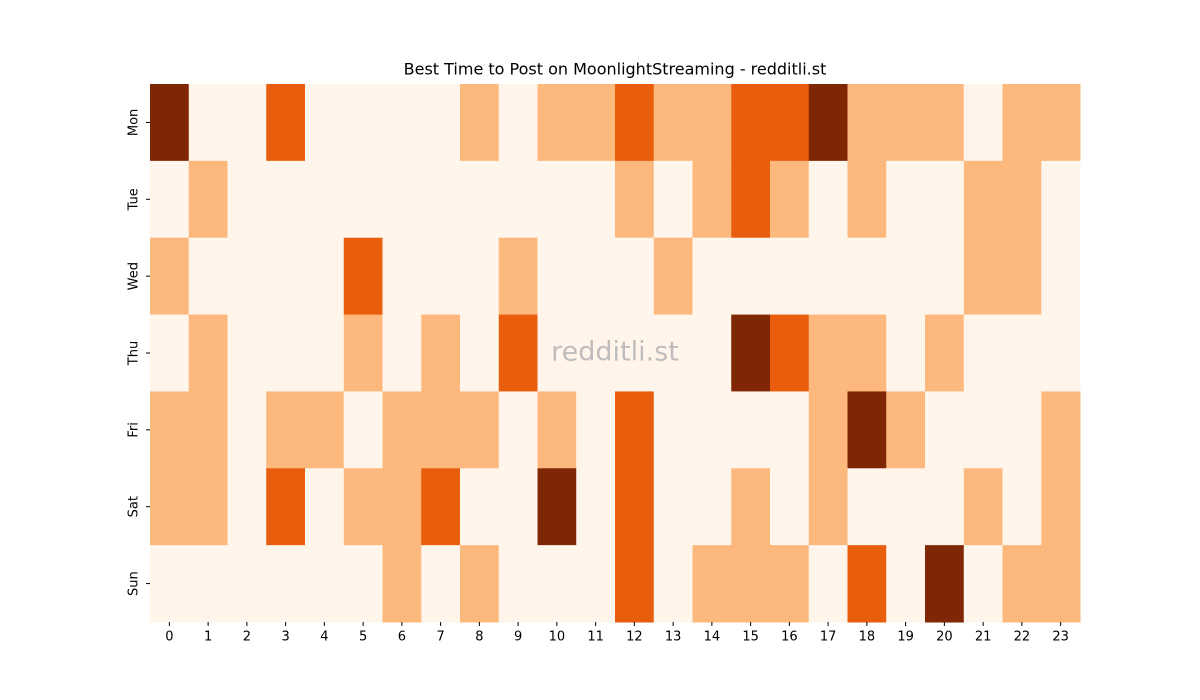 This screenshot has width=1200, height=700. What do you see at coordinates (1022, 637) in the screenshot?
I see `x-tick-label: 22` at bounding box center [1022, 637].